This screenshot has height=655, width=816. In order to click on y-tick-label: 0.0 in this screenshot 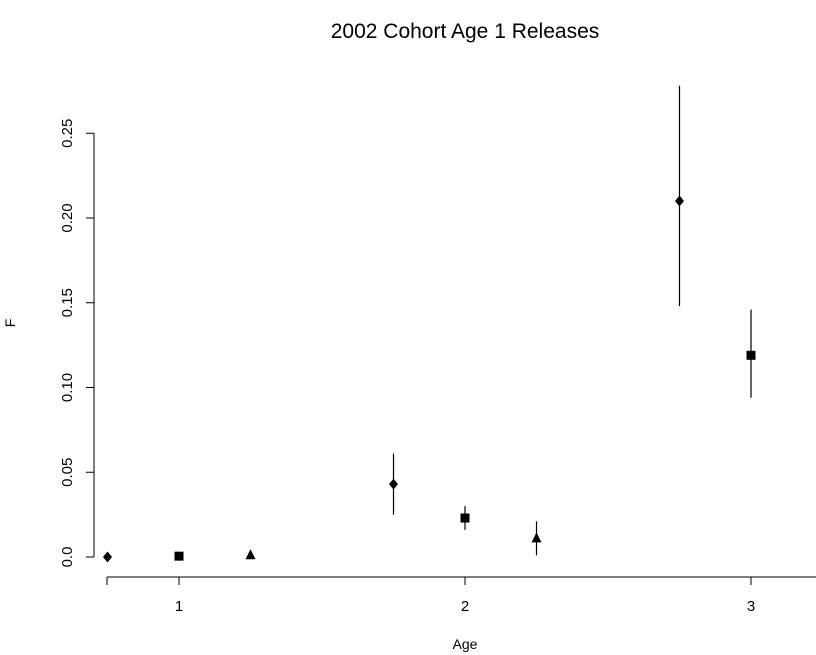, I will do `click(67, 557)`.